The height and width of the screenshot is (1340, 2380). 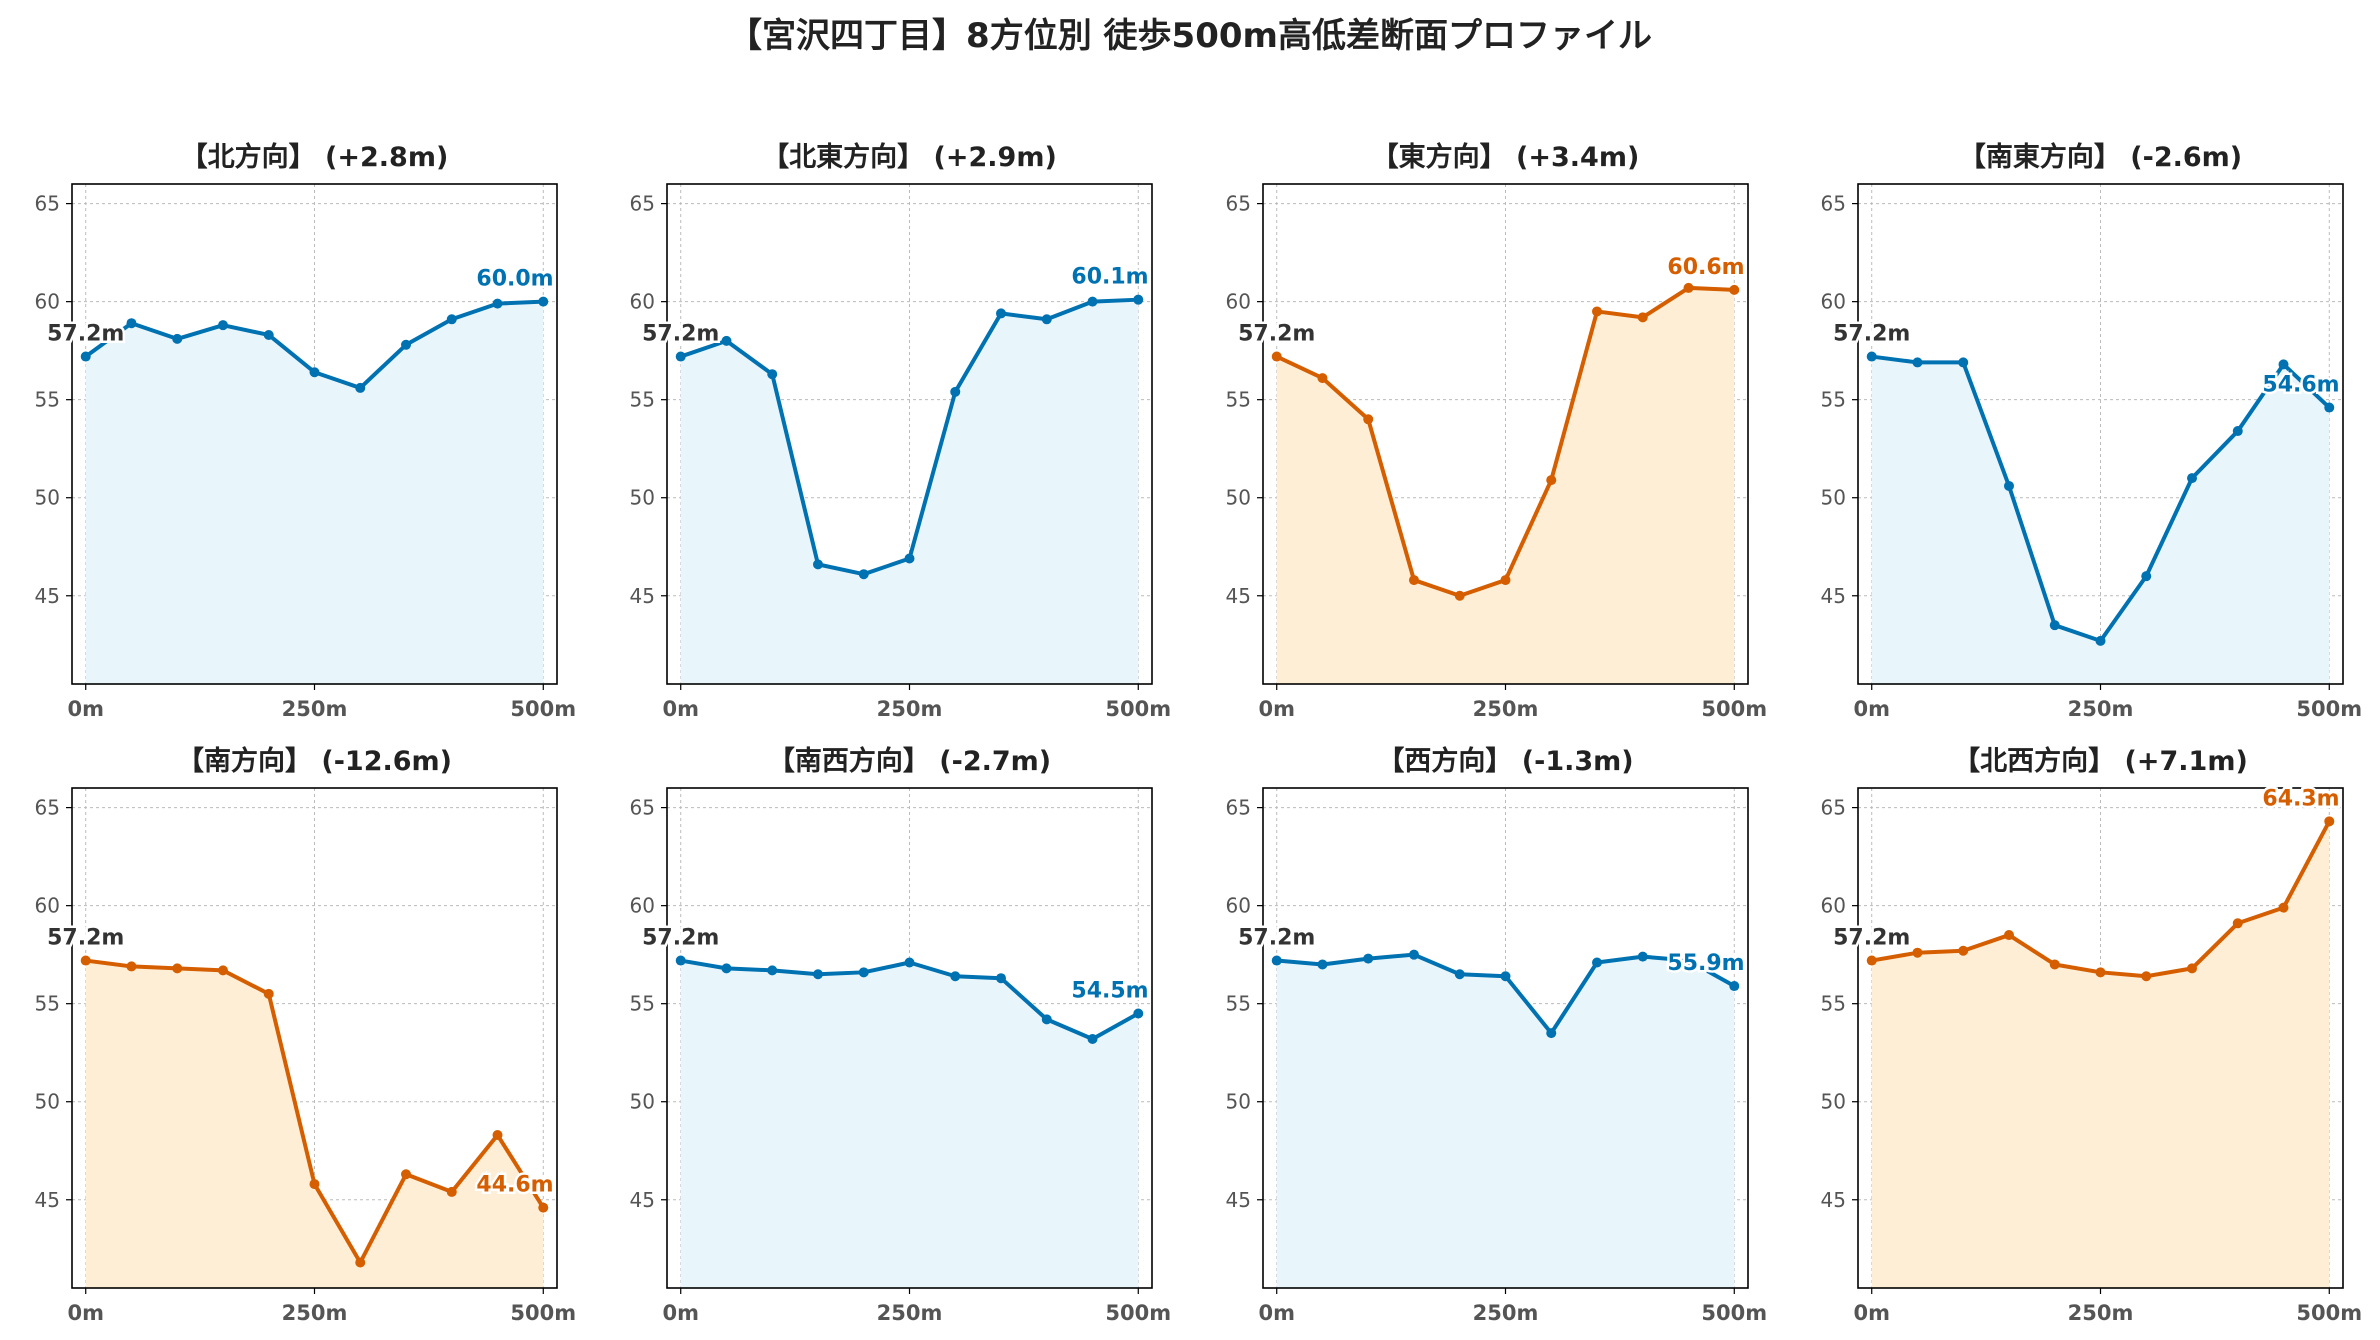 I want to click on end-value-label: 60.1m, so click(x=1109, y=277).